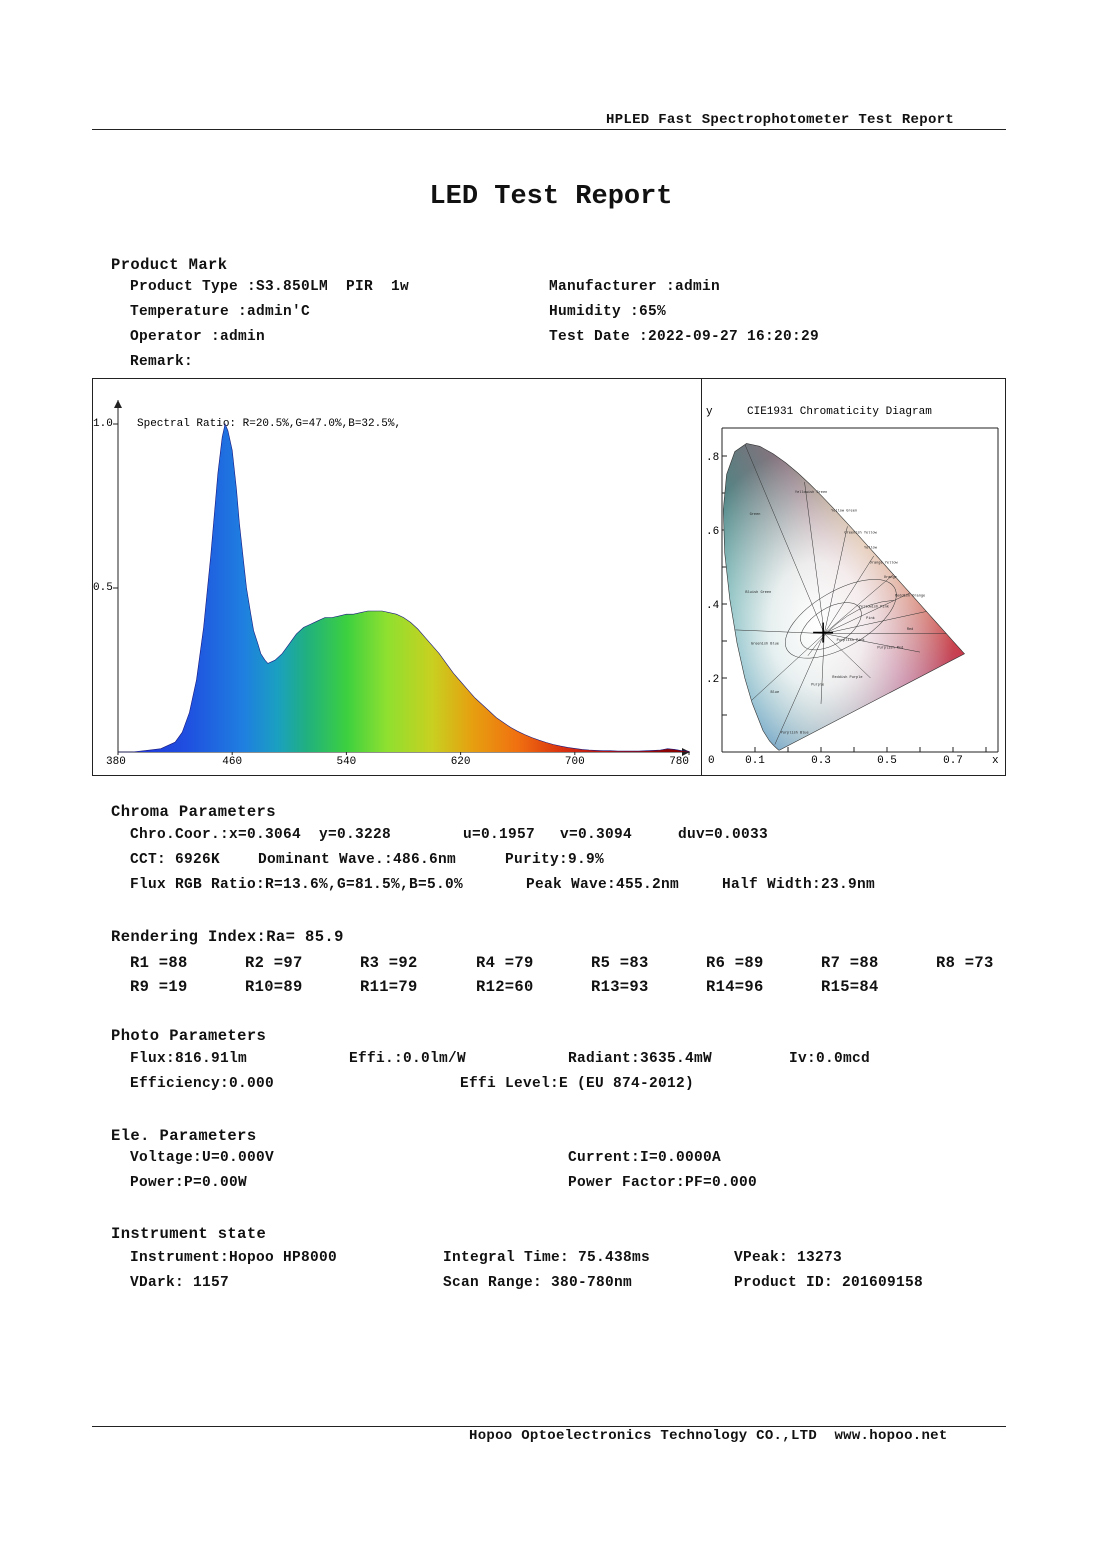 This screenshot has width=1102, height=1559. I want to click on spectrum-area, so click(403, 588).